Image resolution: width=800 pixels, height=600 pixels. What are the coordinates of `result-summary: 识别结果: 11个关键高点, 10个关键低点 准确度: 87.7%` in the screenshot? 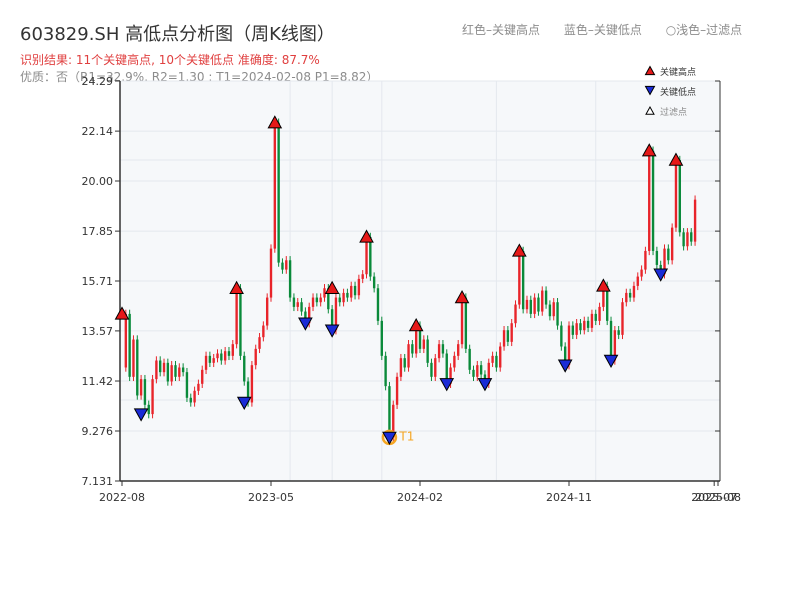 It's located at (170, 60).